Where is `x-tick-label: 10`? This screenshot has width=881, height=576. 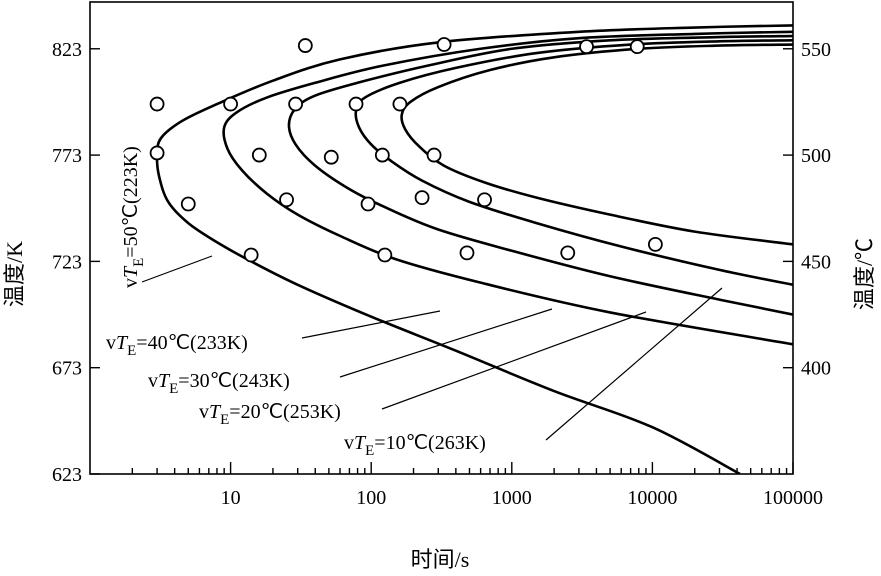
x-tick-label: 10 is located at coordinates (231, 498).